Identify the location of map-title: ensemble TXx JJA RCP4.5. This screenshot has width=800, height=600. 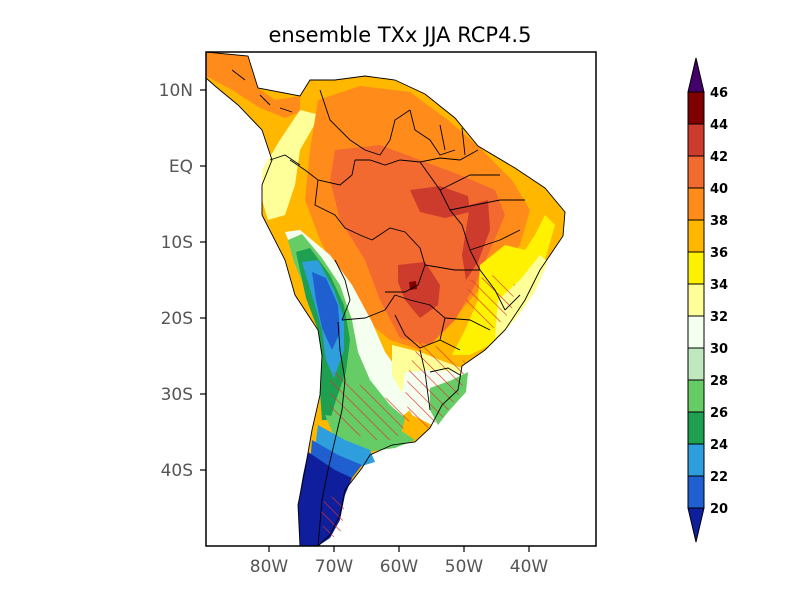
(400, 35).